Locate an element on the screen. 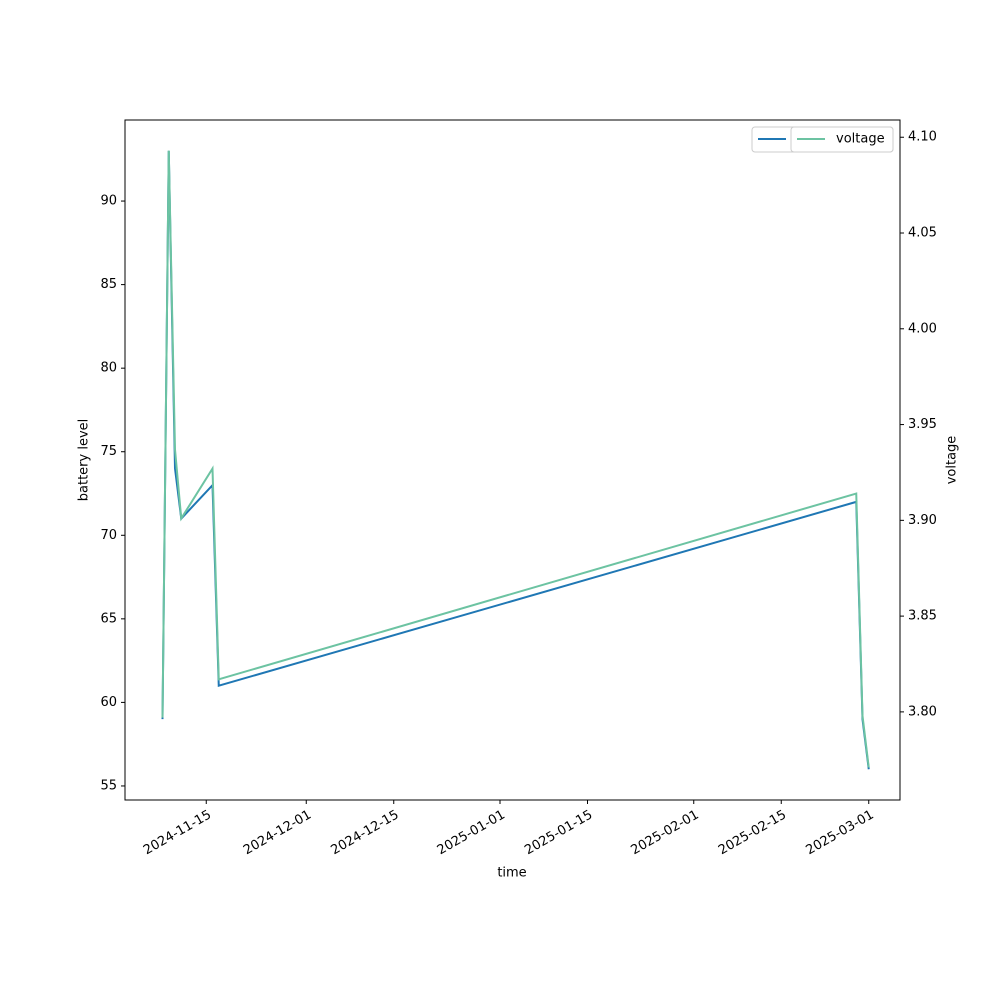 The width and height of the screenshot is (1000, 1000). y-tick-label: 85 is located at coordinates (108, 284).